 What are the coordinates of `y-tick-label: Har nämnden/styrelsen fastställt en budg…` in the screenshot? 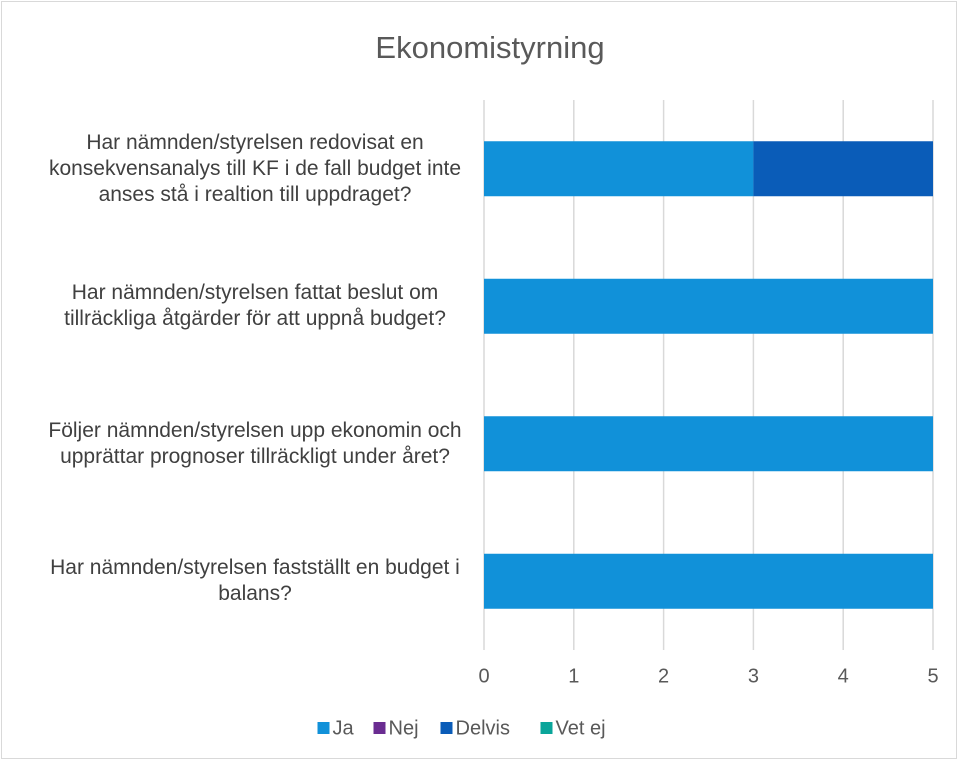 It's located at (255, 581).